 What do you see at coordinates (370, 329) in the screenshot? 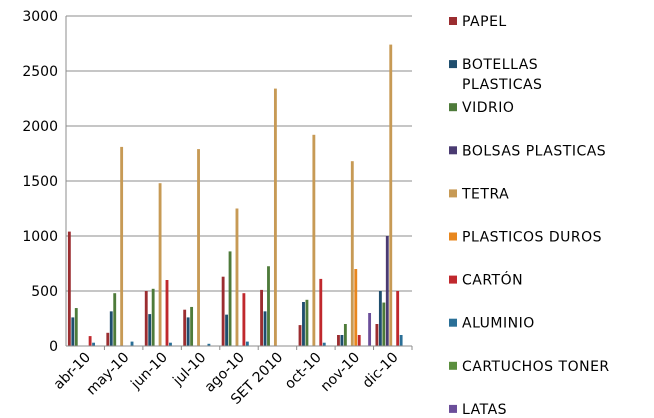
I see `bar-latas` at bounding box center [370, 329].